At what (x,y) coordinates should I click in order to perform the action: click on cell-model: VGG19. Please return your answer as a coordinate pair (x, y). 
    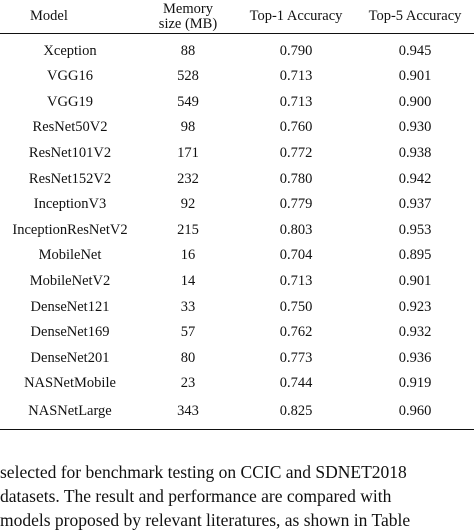
    Looking at the image, I should click on (70, 101).